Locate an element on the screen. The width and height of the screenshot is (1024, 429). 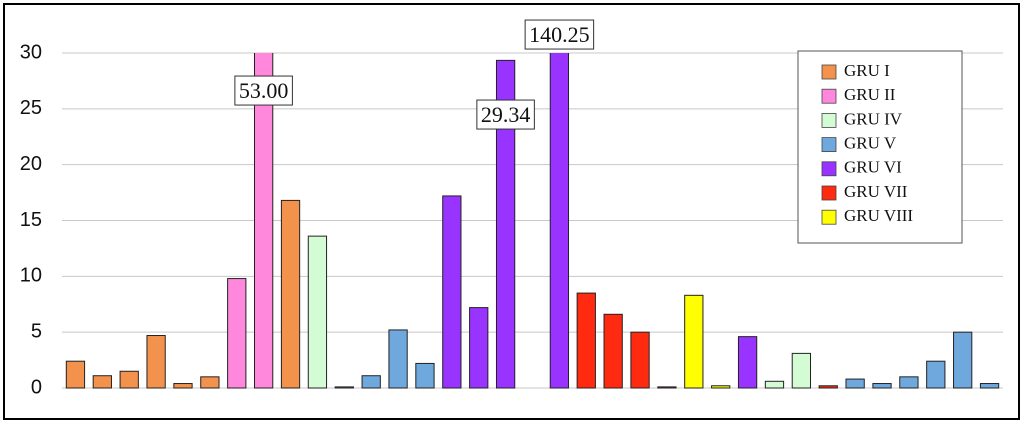
y-tick-label: 25 is located at coordinates (31, 108).